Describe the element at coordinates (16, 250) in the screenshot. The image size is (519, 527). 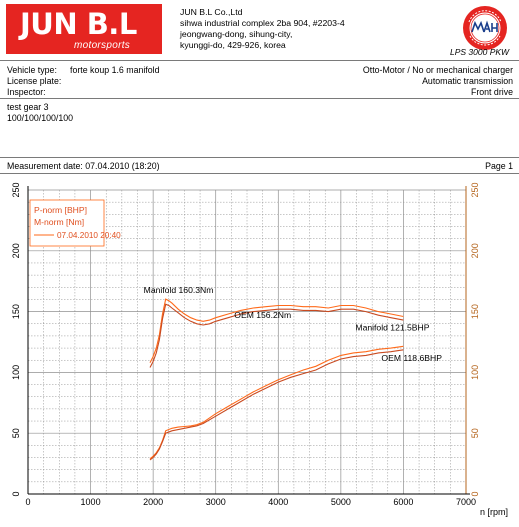
I see `y-tick-label-left: 200` at that location.